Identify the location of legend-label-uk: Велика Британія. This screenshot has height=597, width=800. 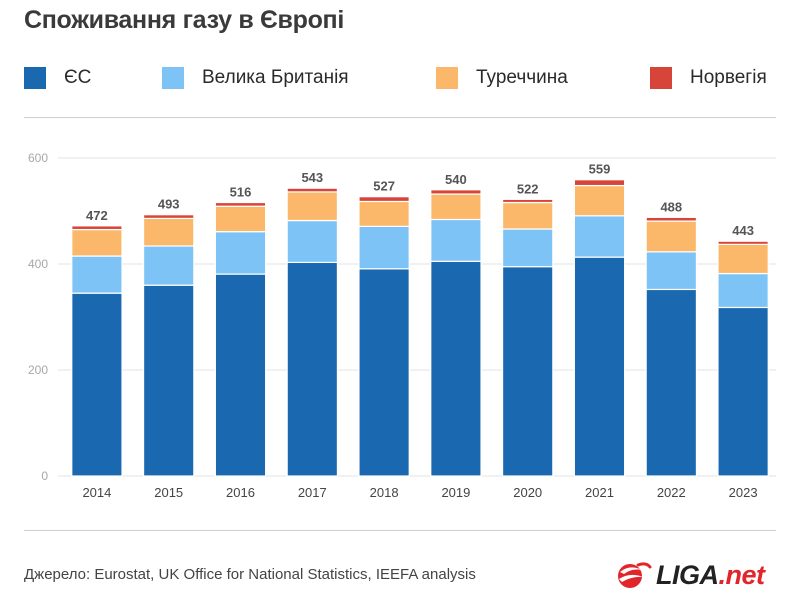
(275, 77).